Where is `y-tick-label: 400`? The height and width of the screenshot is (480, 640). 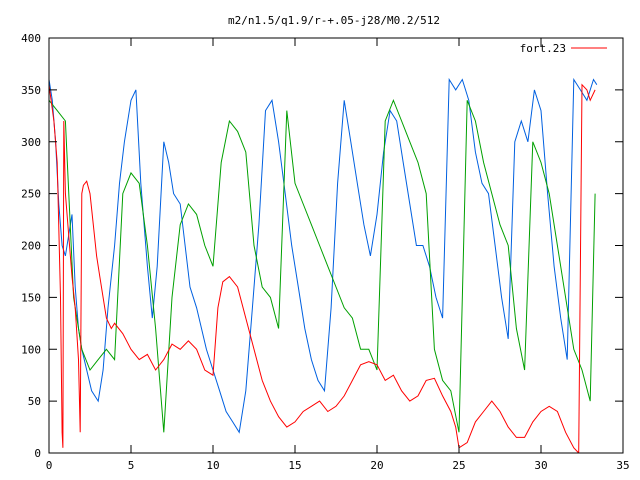 y-tick-label: 400 is located at coordinates (31, 38).